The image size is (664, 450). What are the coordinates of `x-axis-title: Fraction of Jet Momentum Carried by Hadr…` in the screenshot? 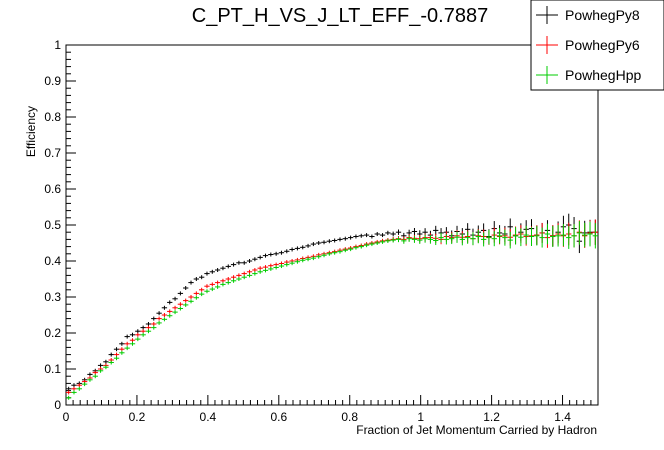 It's located at (476, 430).